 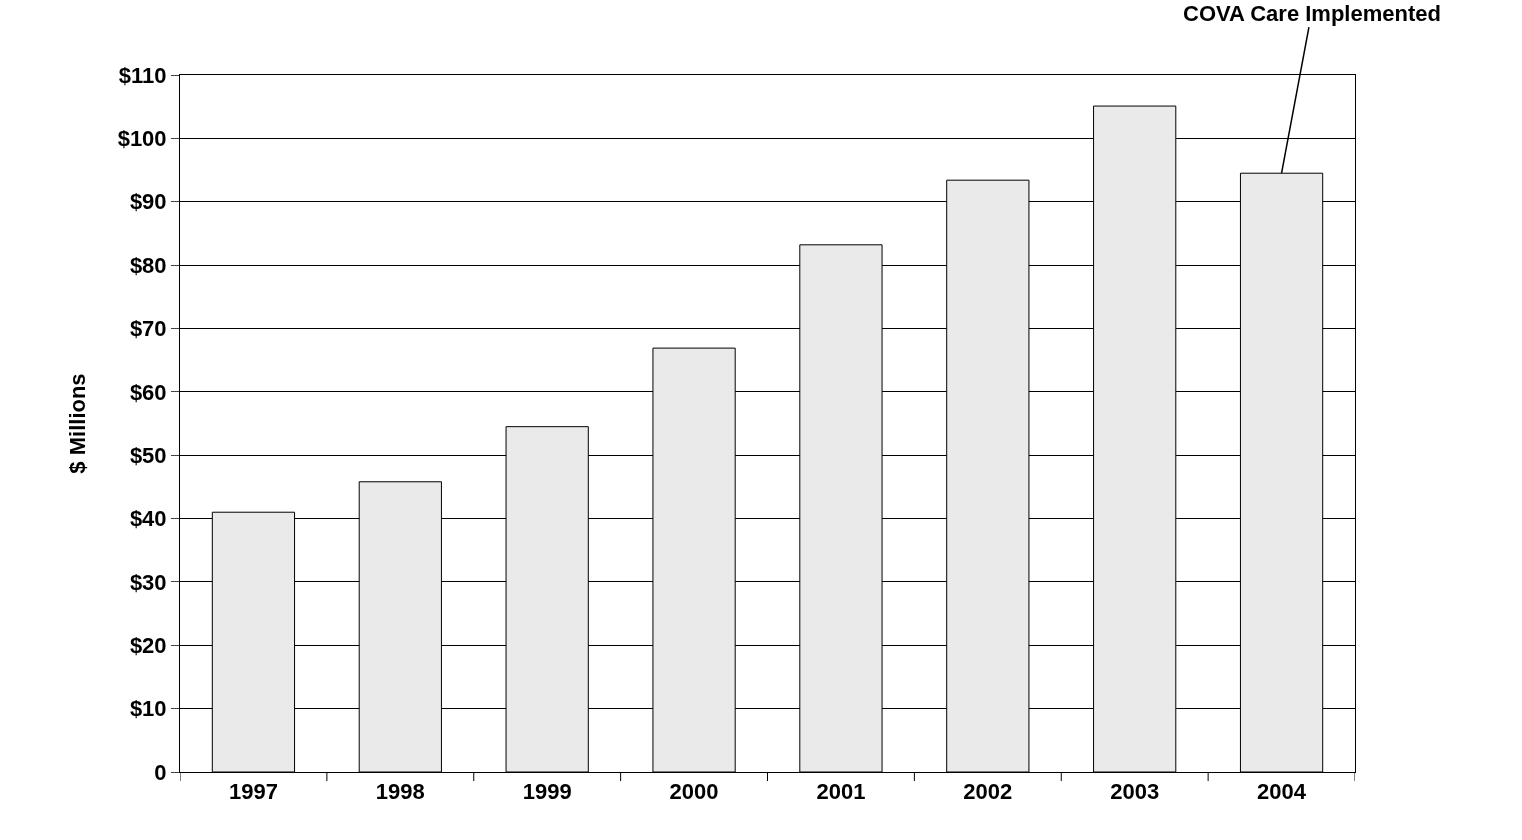 What do you see at coordinates (148, 329) in the screenshot?
I see `y-tick-label: $70` at bounding box center [148, 329].